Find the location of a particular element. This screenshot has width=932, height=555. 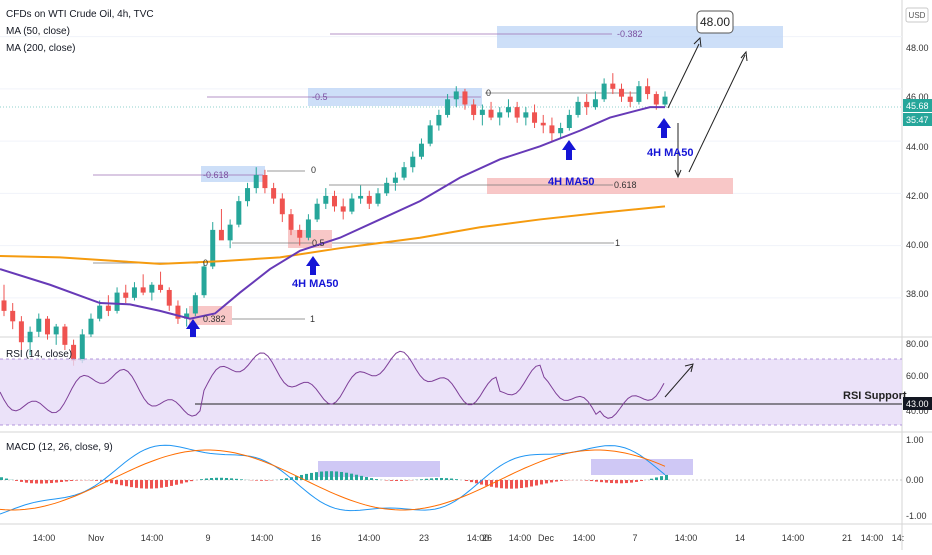

fib-label: -0.5 is located at coordinates (320, 97).